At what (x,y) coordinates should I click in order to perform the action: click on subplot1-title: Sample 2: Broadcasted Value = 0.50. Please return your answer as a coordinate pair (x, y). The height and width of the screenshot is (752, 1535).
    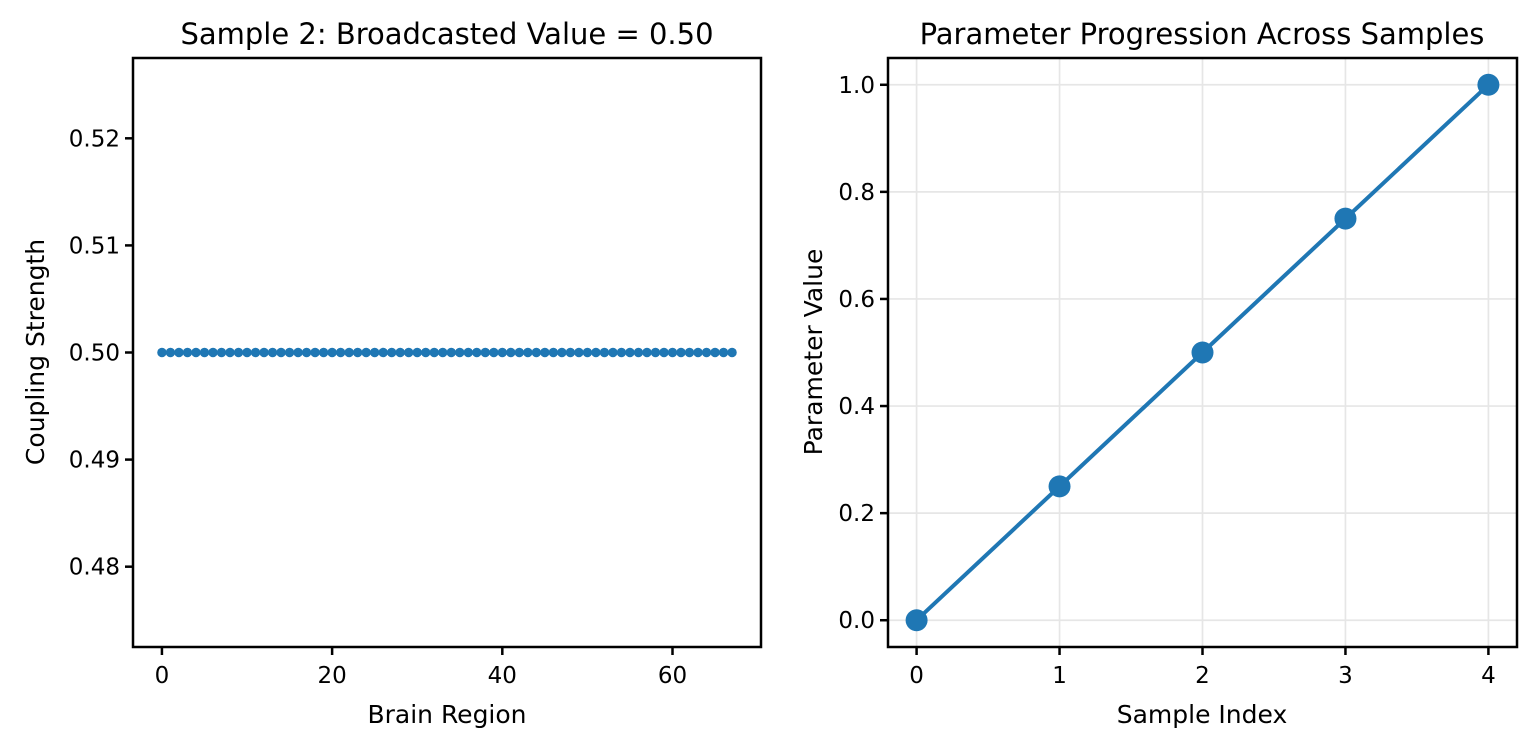
    Looking at the image, I should click on (446, 34).